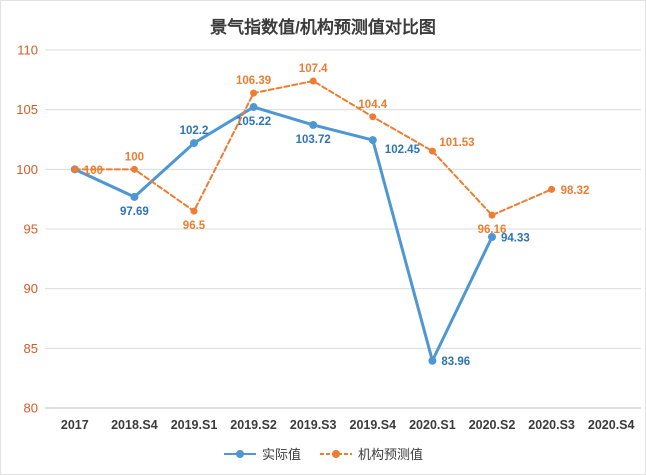 The width and height of the screenshot is (646, 475). I want to click on x-axis-label: 2020.S2, so click(492, 425).